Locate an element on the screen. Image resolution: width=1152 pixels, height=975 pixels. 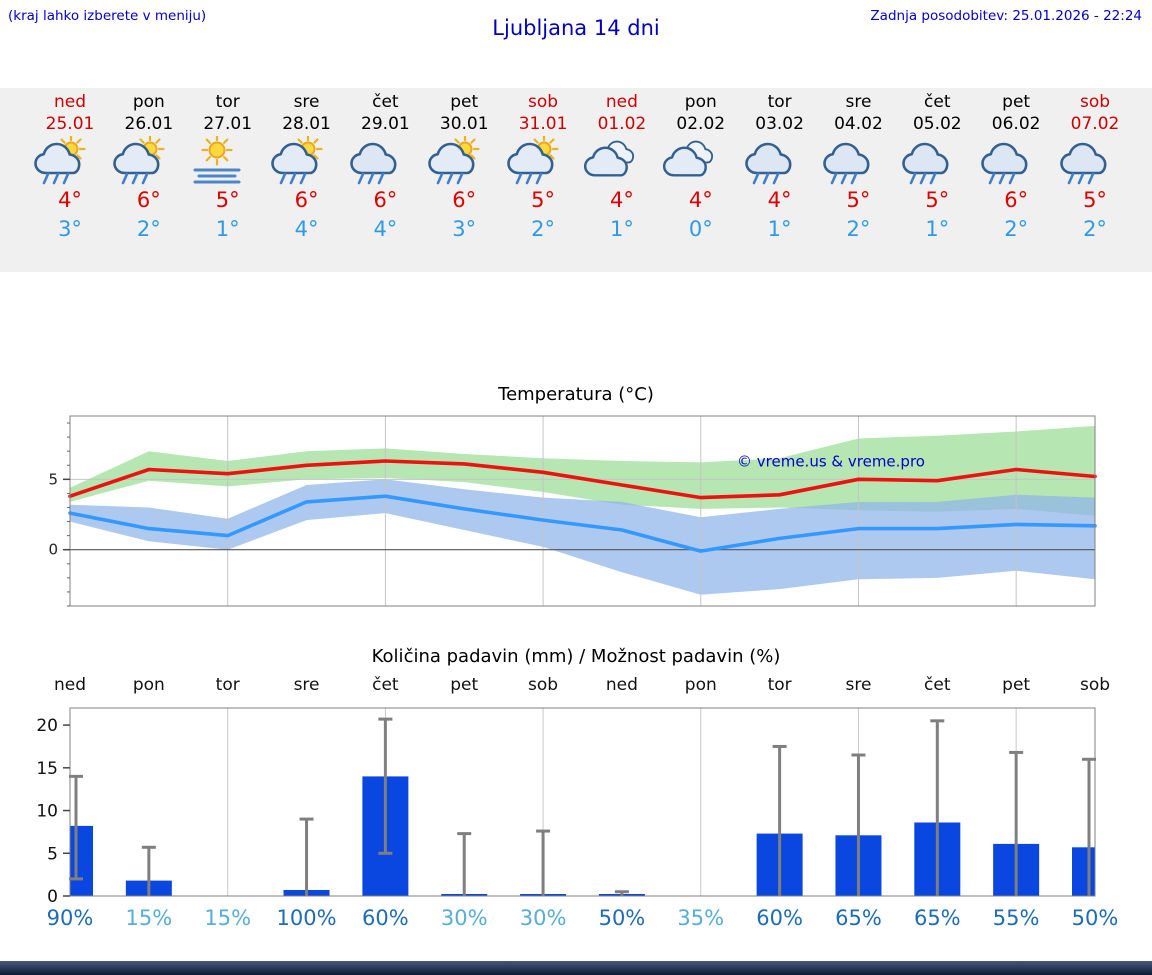
day-date: 06.02 is located at coordinates (1016, 124).